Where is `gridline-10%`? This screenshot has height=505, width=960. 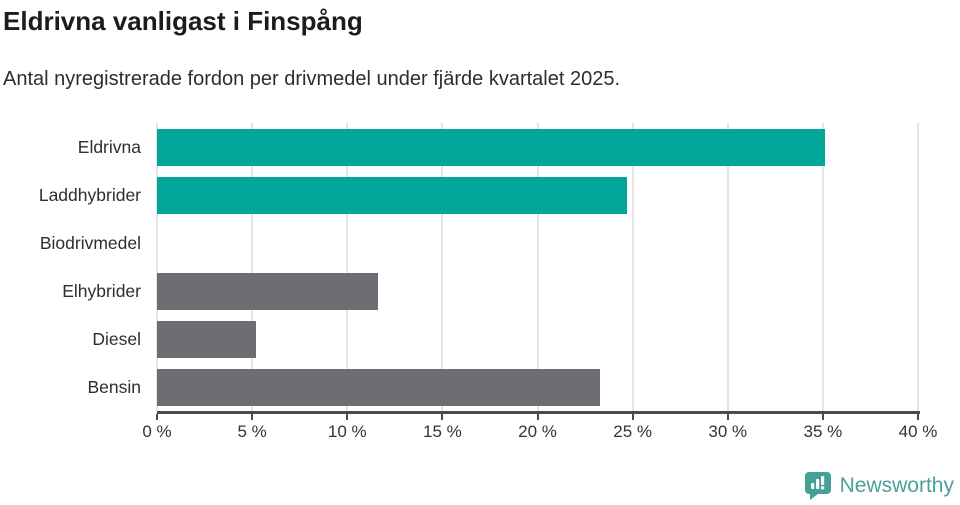 gridline-10% is located at coordinates (347, 267).